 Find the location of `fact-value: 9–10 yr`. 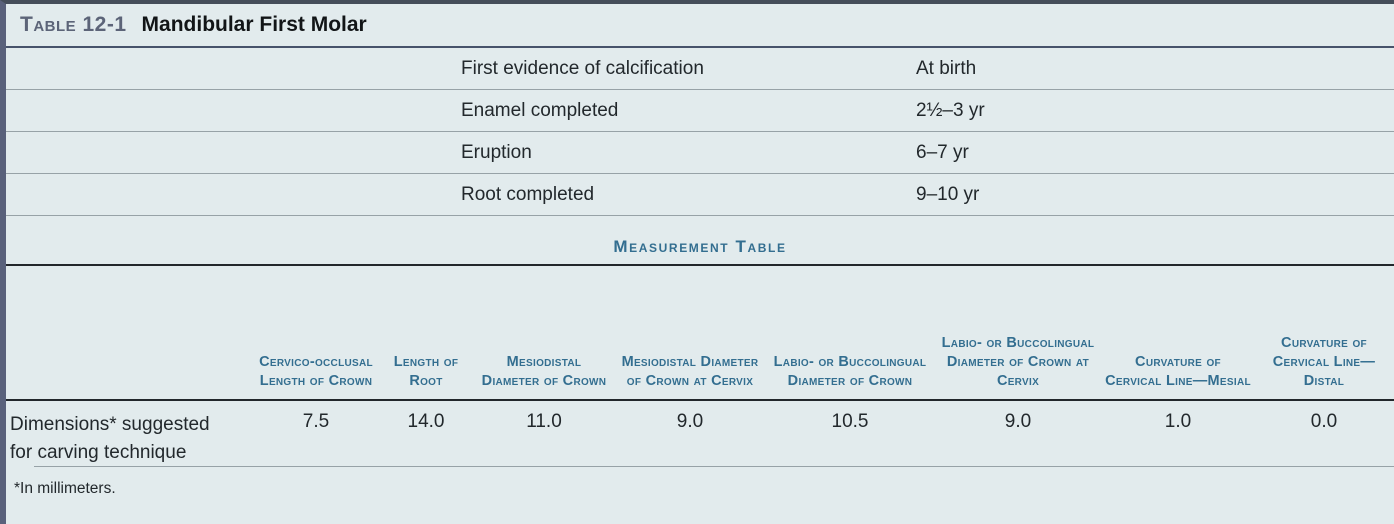

fact-value: 9–10 yr is located at coordinates (948, 194).